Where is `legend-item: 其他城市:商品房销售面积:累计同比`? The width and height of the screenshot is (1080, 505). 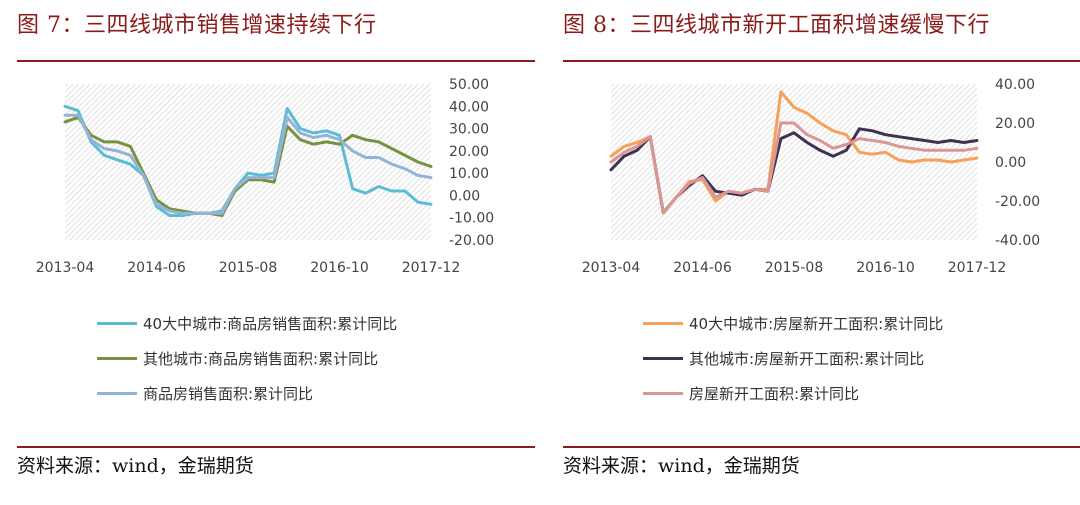
legend-item: 其他城市:商品房销售面积:累计同比 is located at coordinates (237, 358).